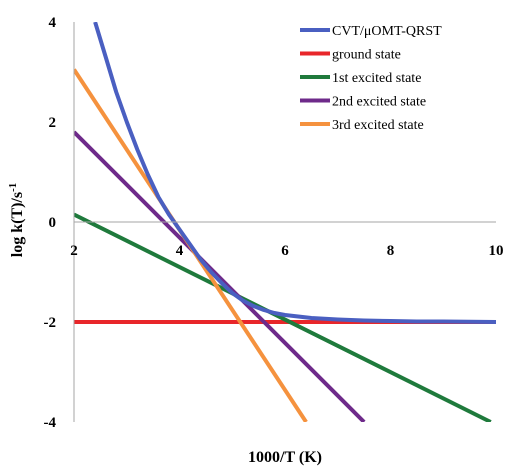 This screenshot has width=506, height=467. What do you see at coordinates (496, 251) in the screenshot?
I see `x-tick-label: 10` at bounding box center [496, 251].